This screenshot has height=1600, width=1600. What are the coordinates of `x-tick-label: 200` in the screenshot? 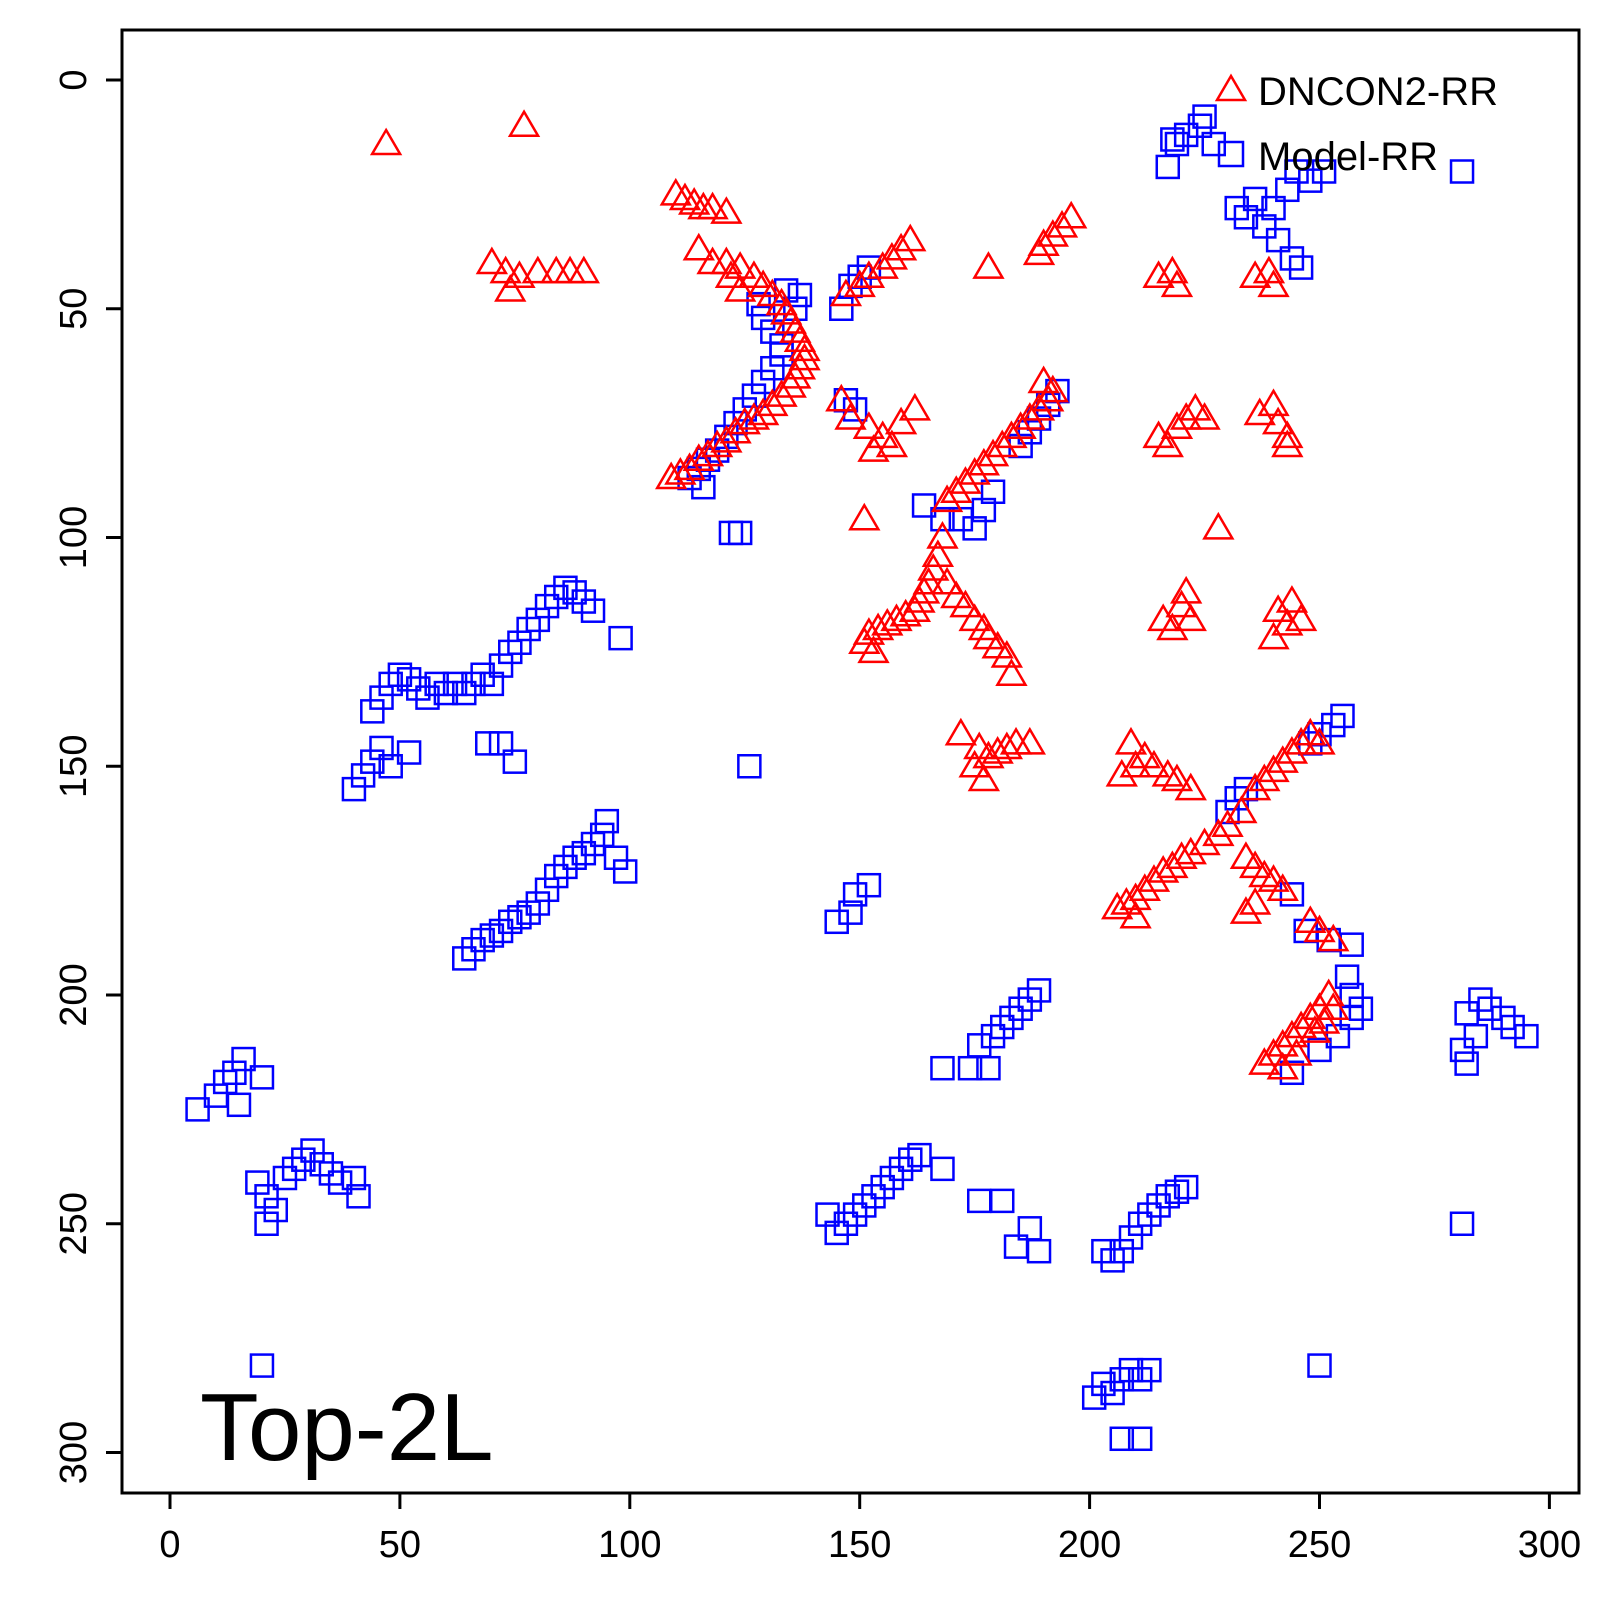 It's located at (1089, 1545).